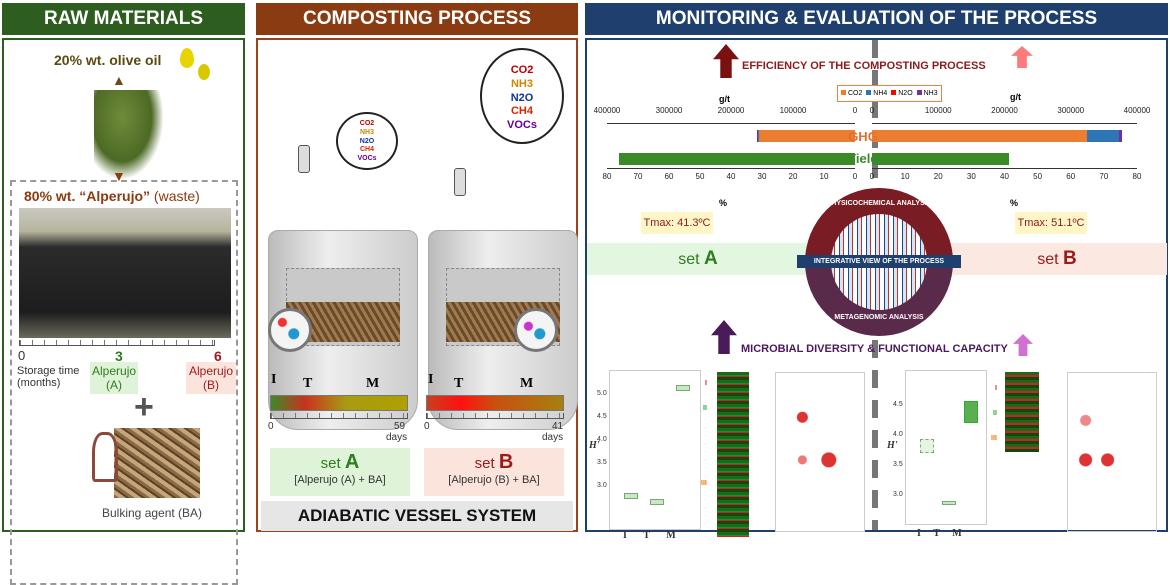  Describe the element at coordinates (417, 19) in the screenshot. I see `header-composting-process: COMPOSTING PROCESS` at that location.